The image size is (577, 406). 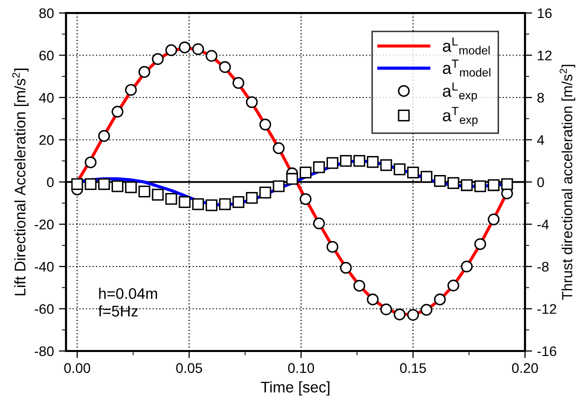 I want to click on x-tick-label: 0.05, so click(x=189, y=368).